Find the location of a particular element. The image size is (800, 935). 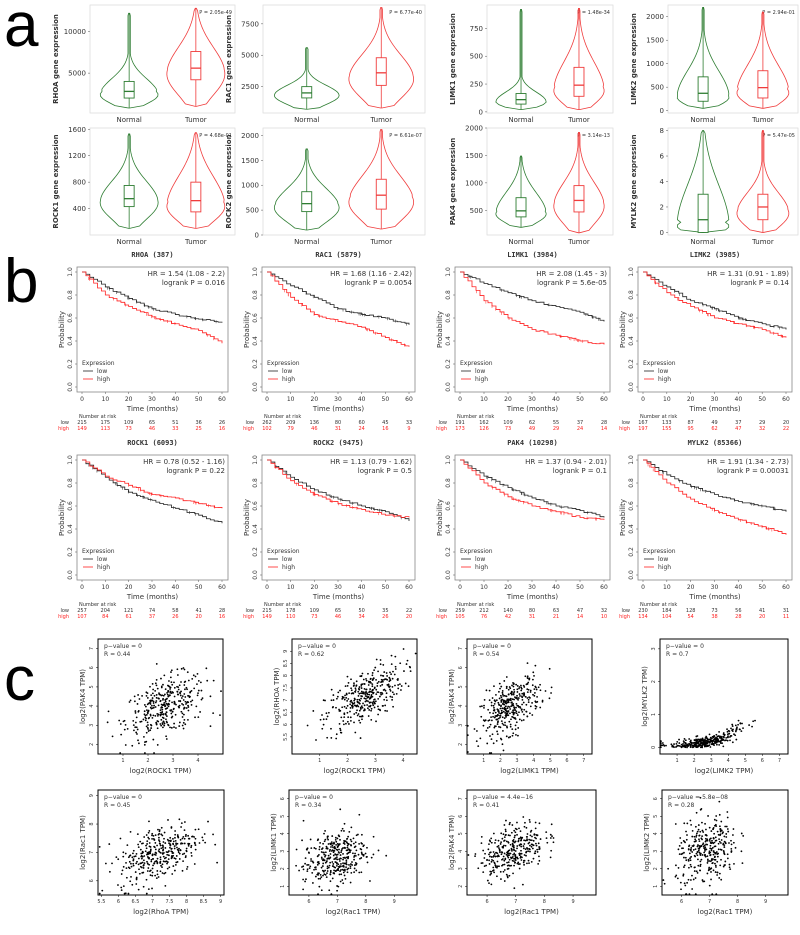

km-title: ROCK1 (6093) is located at coordinates (152, 443).